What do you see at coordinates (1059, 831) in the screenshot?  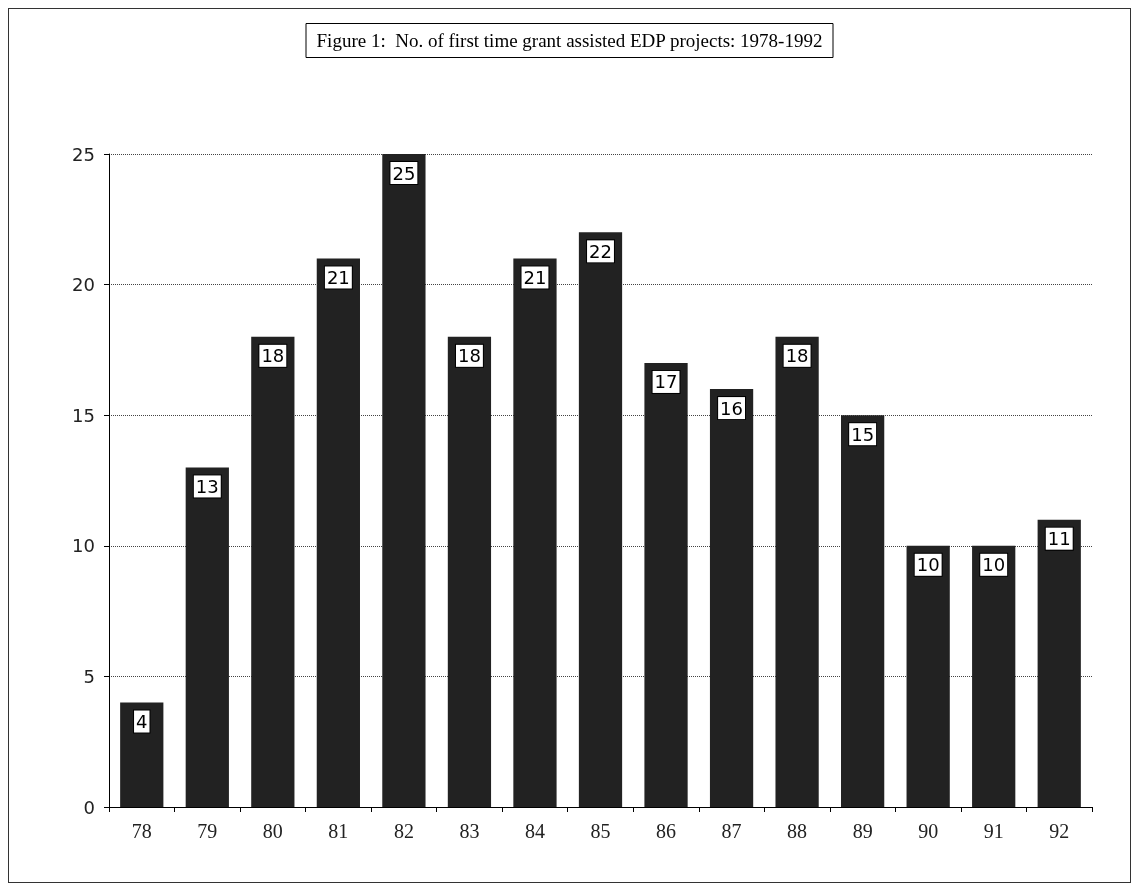 I see `x-tick-label: 92` at bounding box center [1059, 831].